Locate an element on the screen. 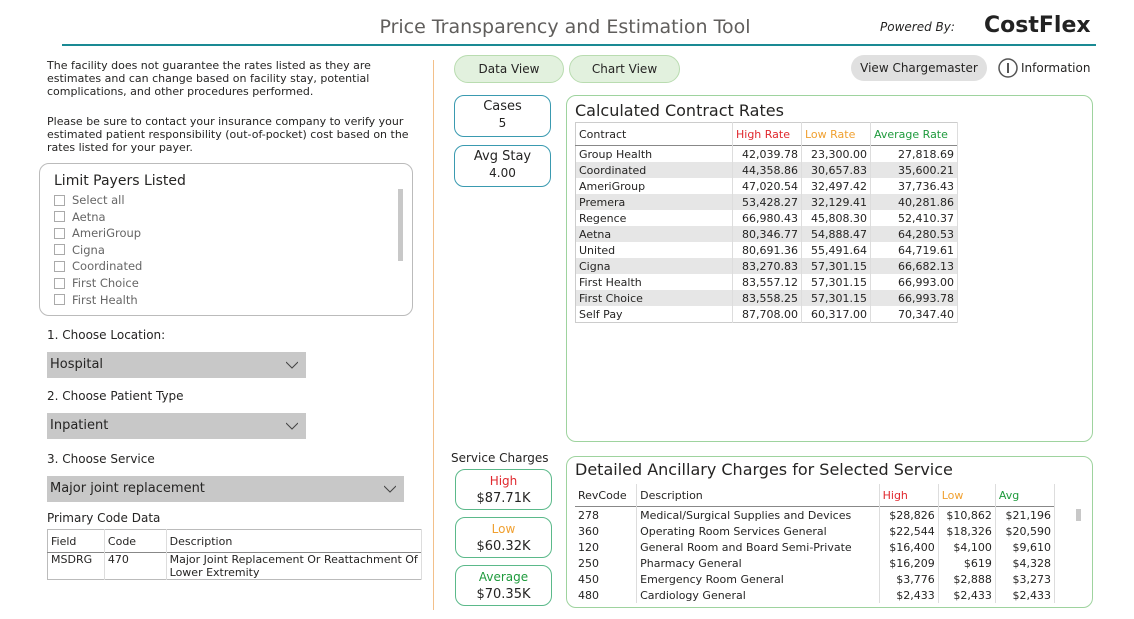 Image resolution: width=1134 pixels, height=619 pixels. option-label: First Choice is located at coordinates (105, 283).